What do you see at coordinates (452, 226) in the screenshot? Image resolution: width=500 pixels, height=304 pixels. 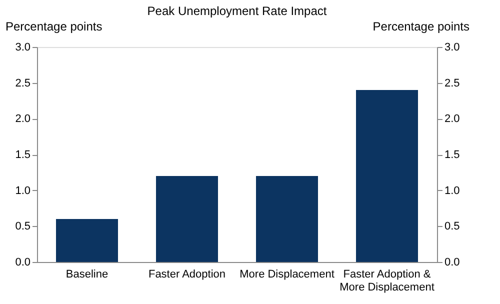 I see `y2-tick-label: 0.5` at bounding box center [452, 226].